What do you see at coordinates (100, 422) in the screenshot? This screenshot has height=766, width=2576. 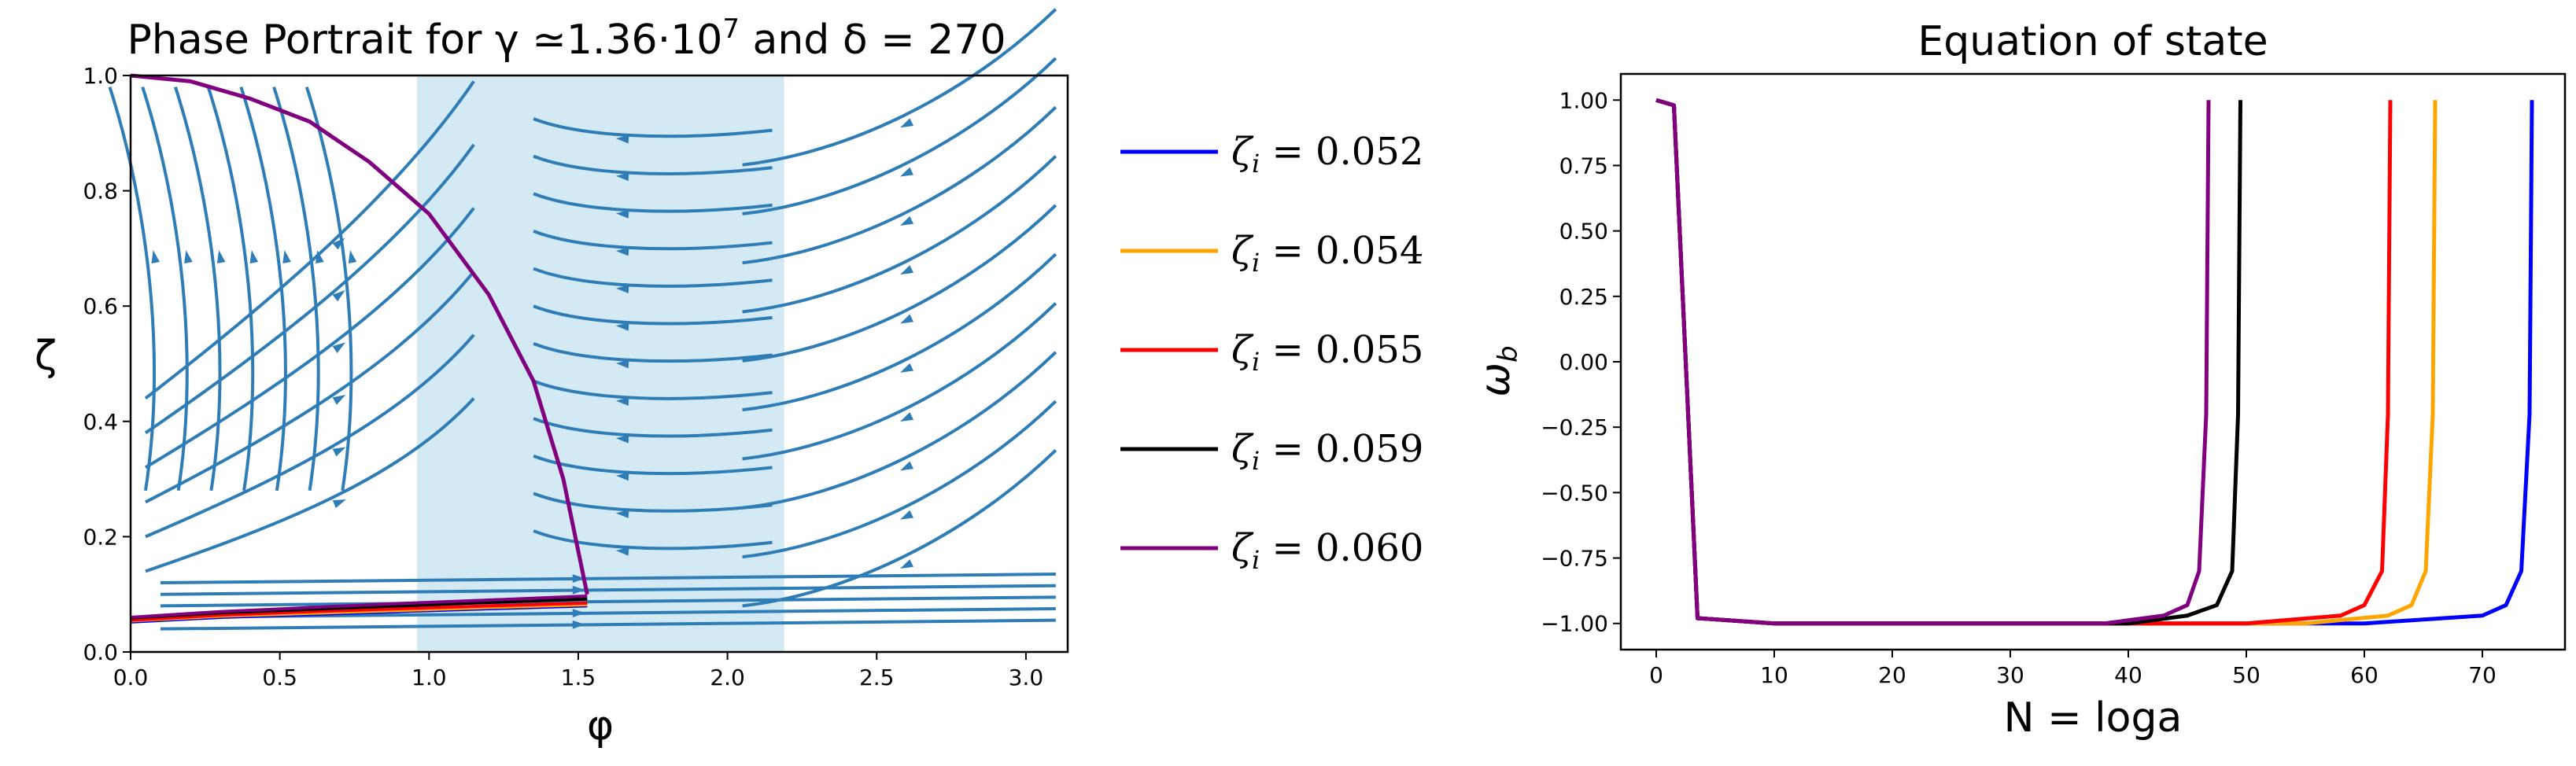 I see `y-tick-label: 0.4` at bounding box center [100, 422].